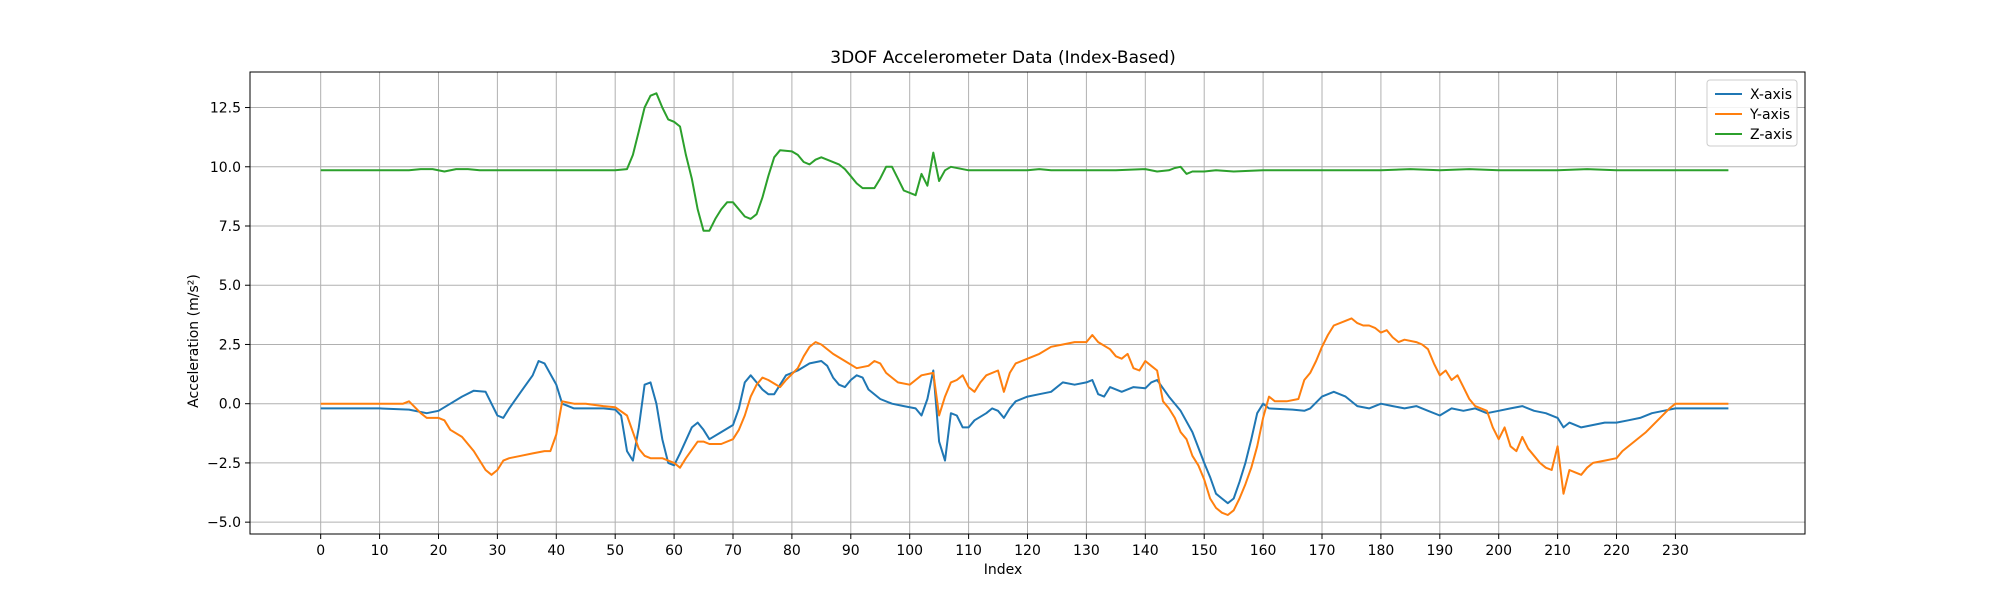 This screenshot has width=2000, height=600. I want to click on y-tick-label: 10.0, so click(225, 168).